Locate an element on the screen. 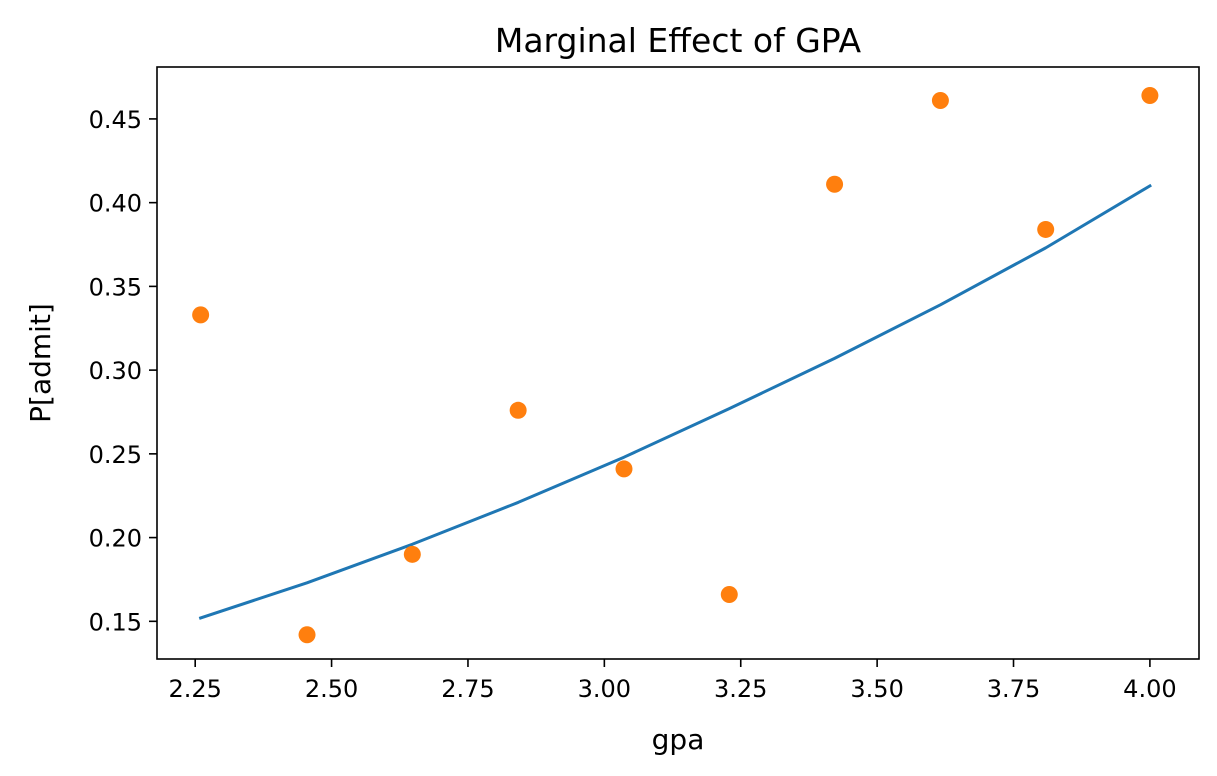 Image resolution: width=1217 pixels, height=776 pixels. x-tick-label: 3.75 is located at coordinates (1013, 689).